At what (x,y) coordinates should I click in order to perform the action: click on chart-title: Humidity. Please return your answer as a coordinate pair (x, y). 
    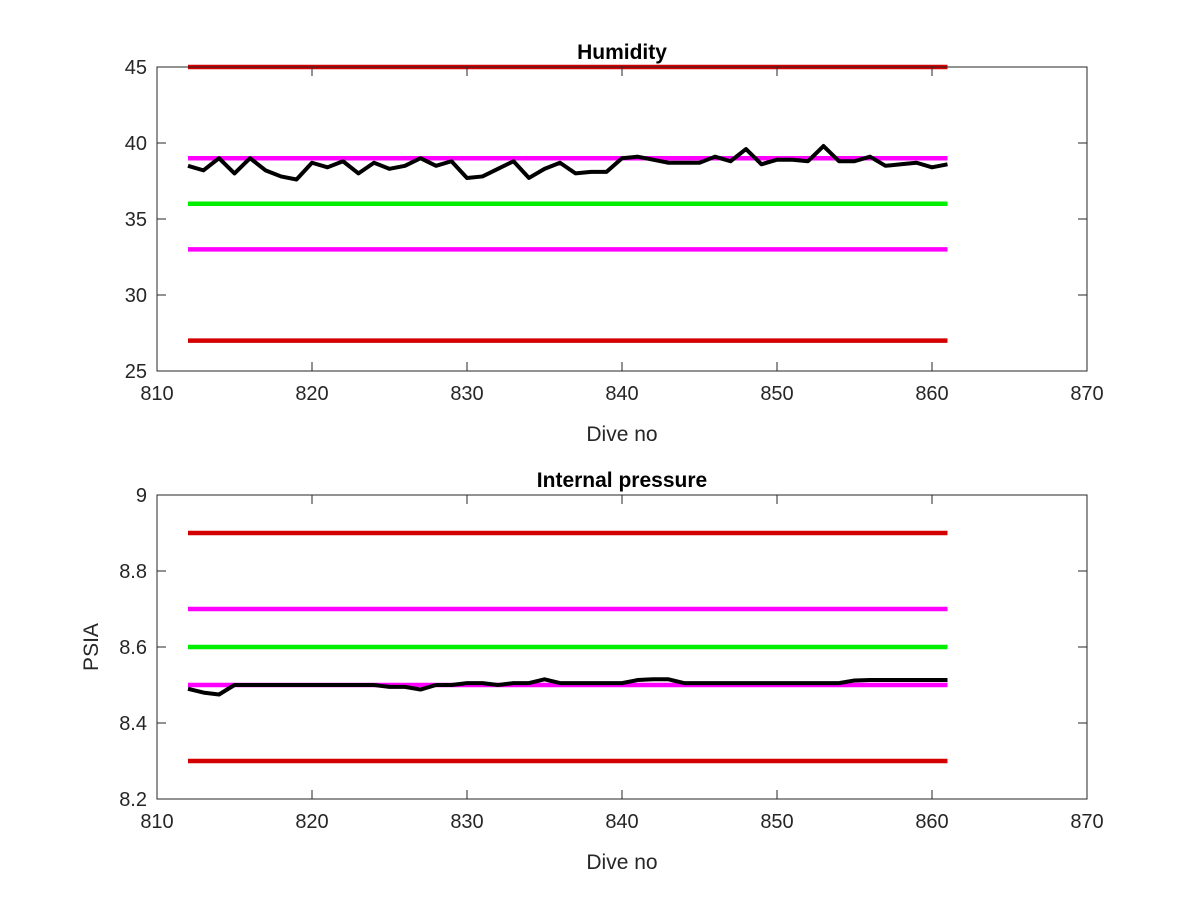
    Looking at the image, I should click on (622, 52).